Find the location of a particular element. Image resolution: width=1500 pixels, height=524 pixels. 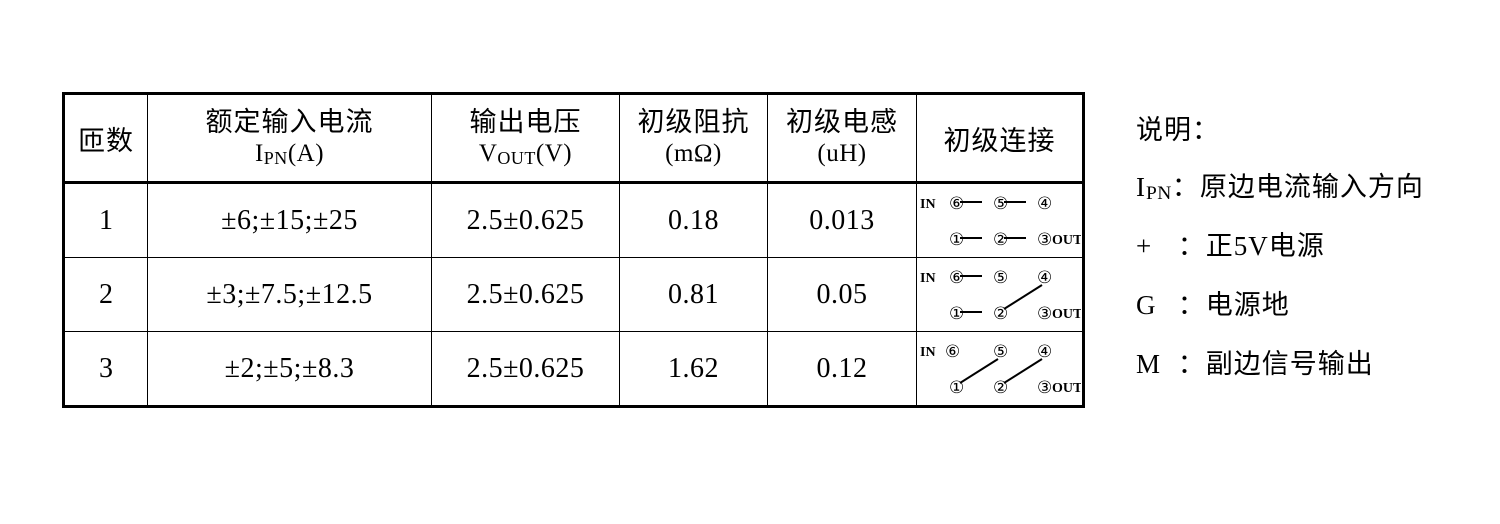

cell-primary-inductance: 0.013 is located at coordinates (842, 220).